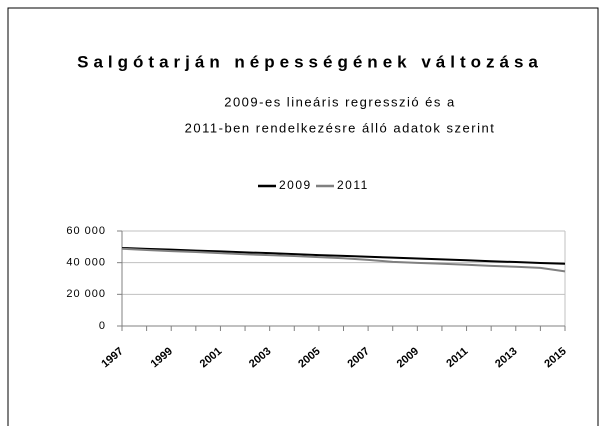 Image resolution: width=608 pixels, height=426 pixels. Describe the element at coordinates (86, 263) in the screenshot. I see `y-tick-label: 40 000` at that location.